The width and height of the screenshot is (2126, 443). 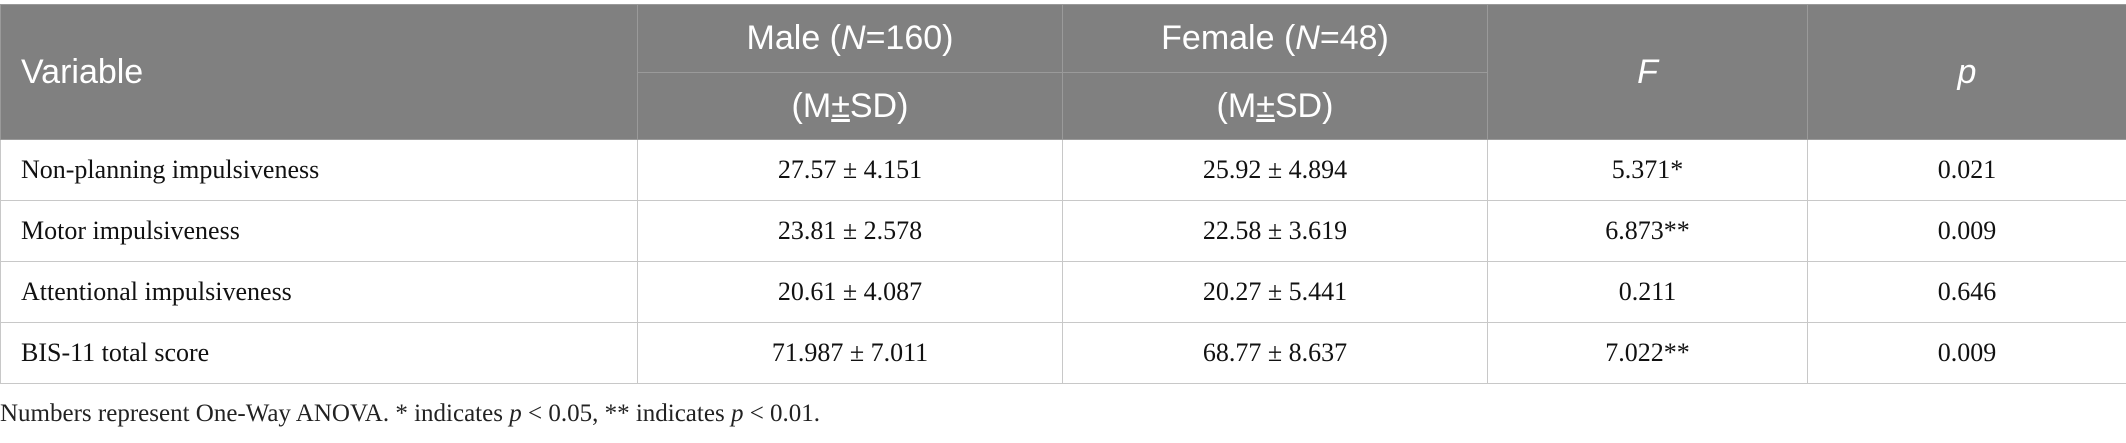 I want to click on header-f: F, so click(x=1647, y=72).